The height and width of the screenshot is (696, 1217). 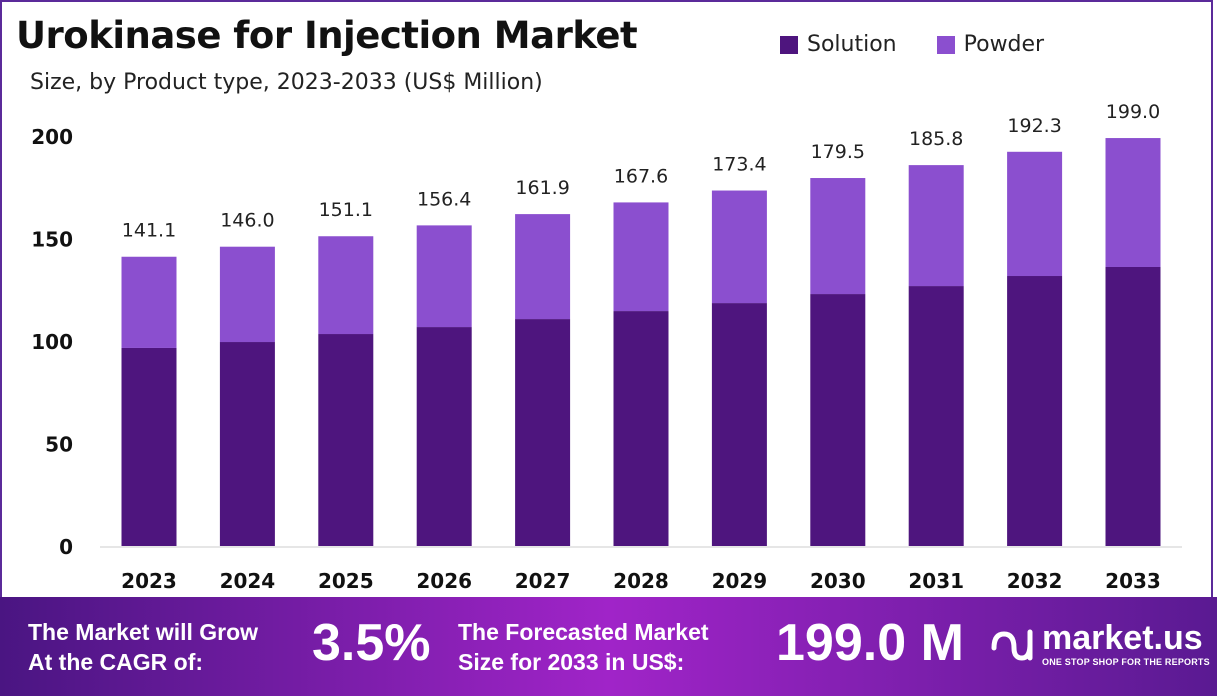 What do you see at coordinates (444, 436) in the screenshot?
I see `bar-solution-2026` at bounding box center [444, 436].